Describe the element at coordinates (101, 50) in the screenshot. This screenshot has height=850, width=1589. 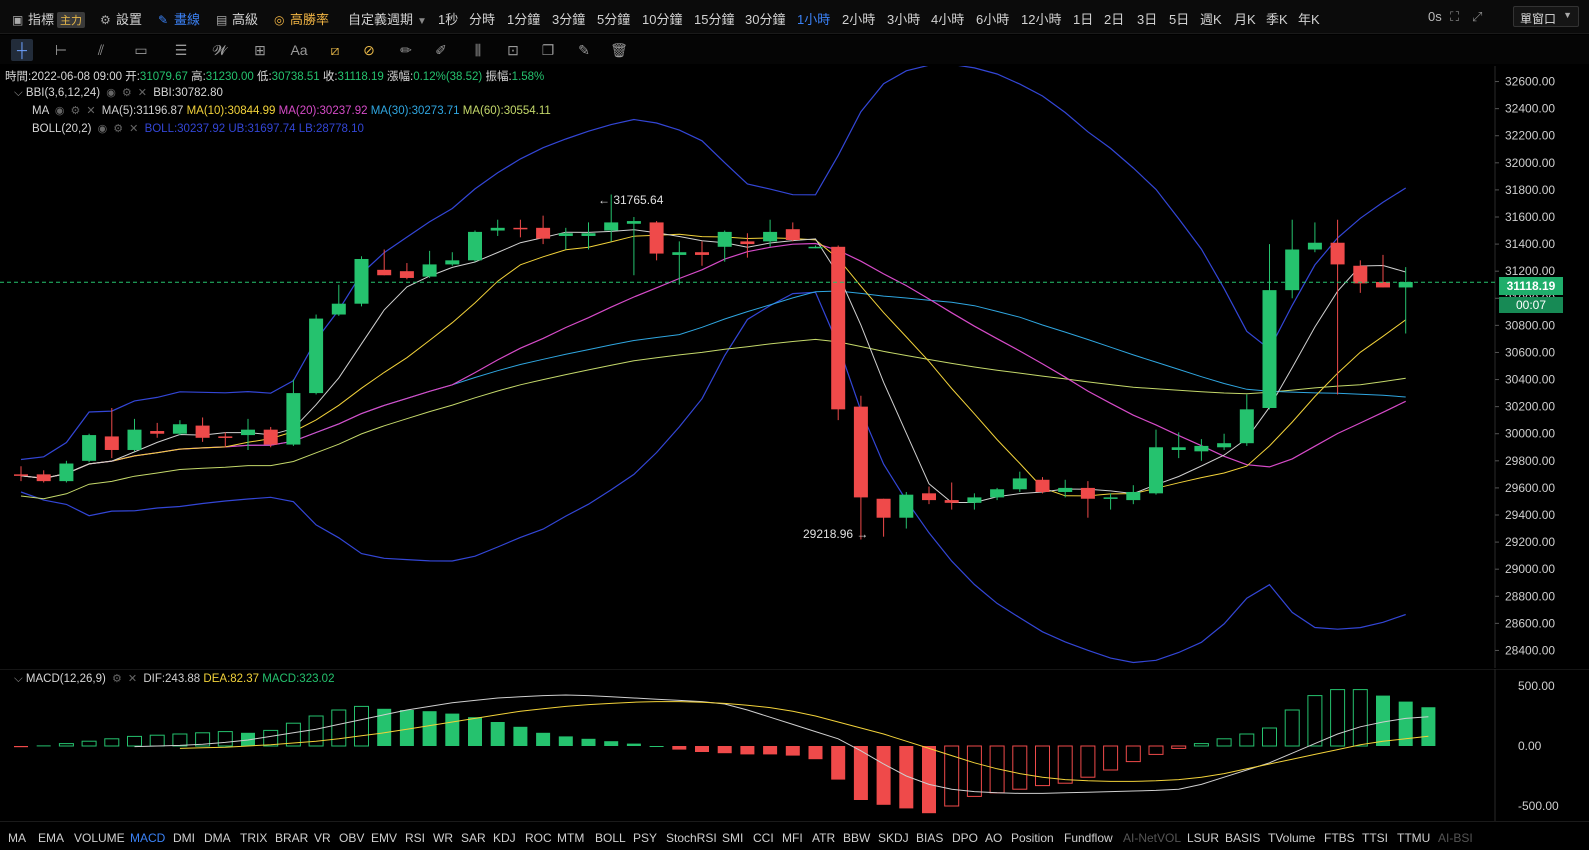
I see `trend-line-icon: ⫽` at that location.